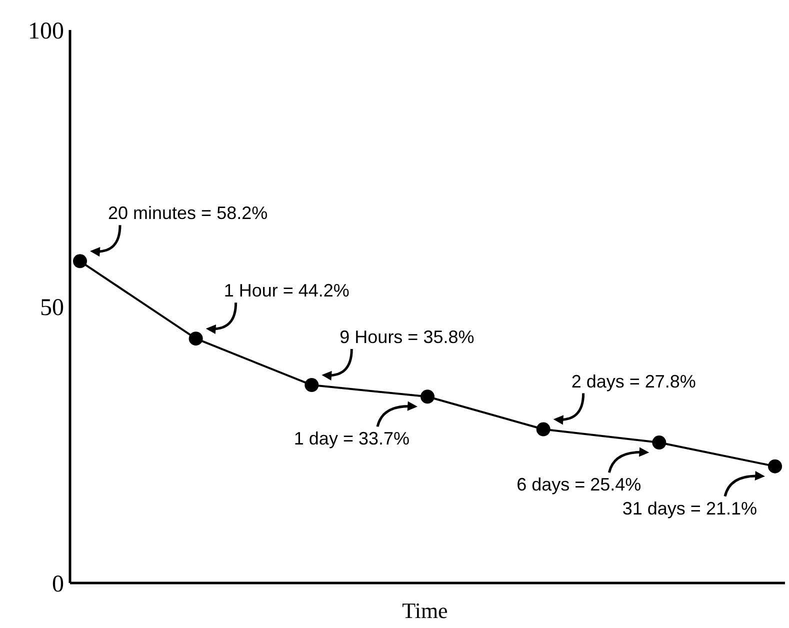 The image size is (789, 628). I want to click on y-tick-label: 50, so click(52, 307).